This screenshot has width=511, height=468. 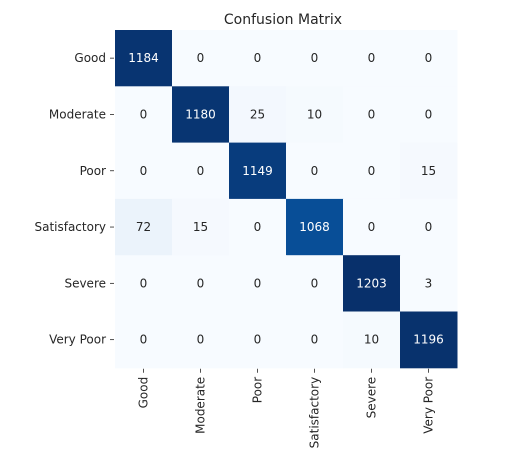 What do you see at coordinates (93, 171) in the screenshot?
I see `y-tick-label-poor: Poor` at bounding box center [93, 171].